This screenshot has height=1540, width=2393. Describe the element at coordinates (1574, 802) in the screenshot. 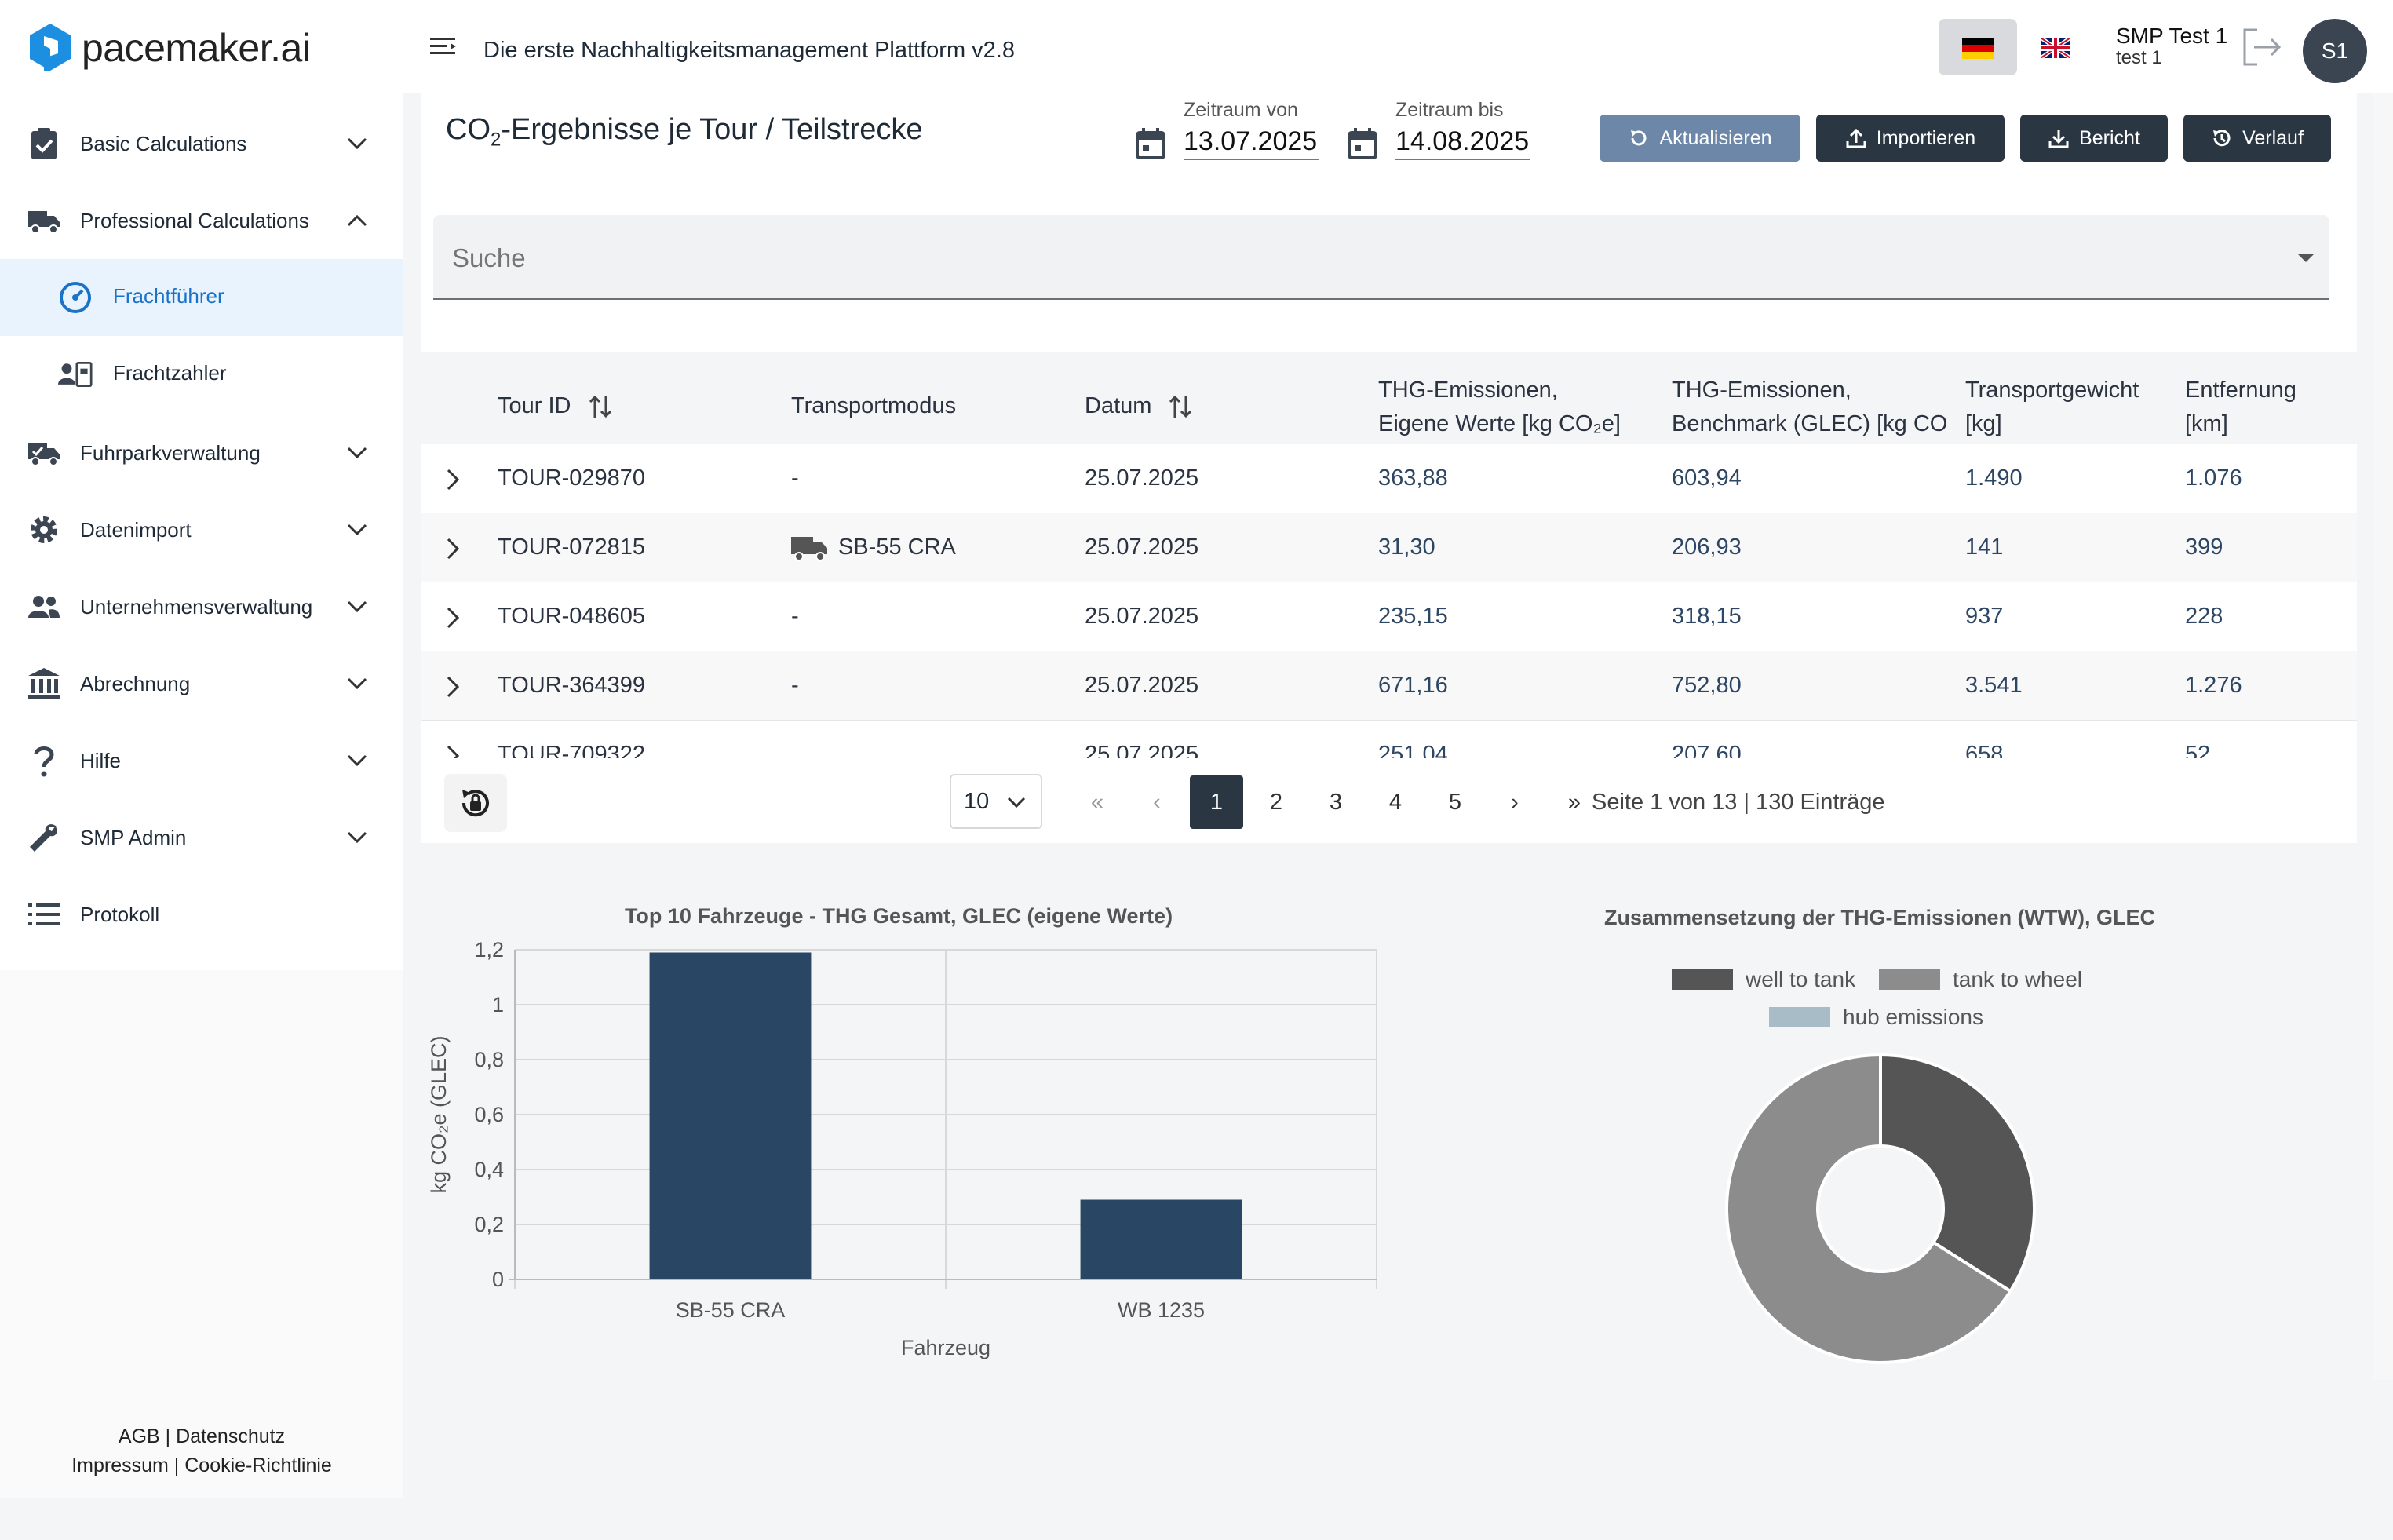

I see `last-page-button: »` at that location.